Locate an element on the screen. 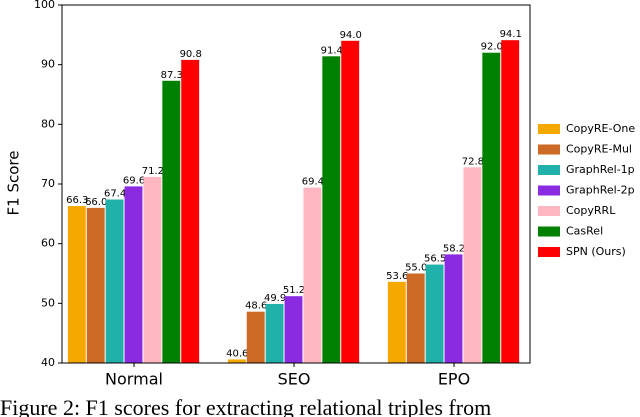  value-label: 94.0 is located at coordinates (351, 35).